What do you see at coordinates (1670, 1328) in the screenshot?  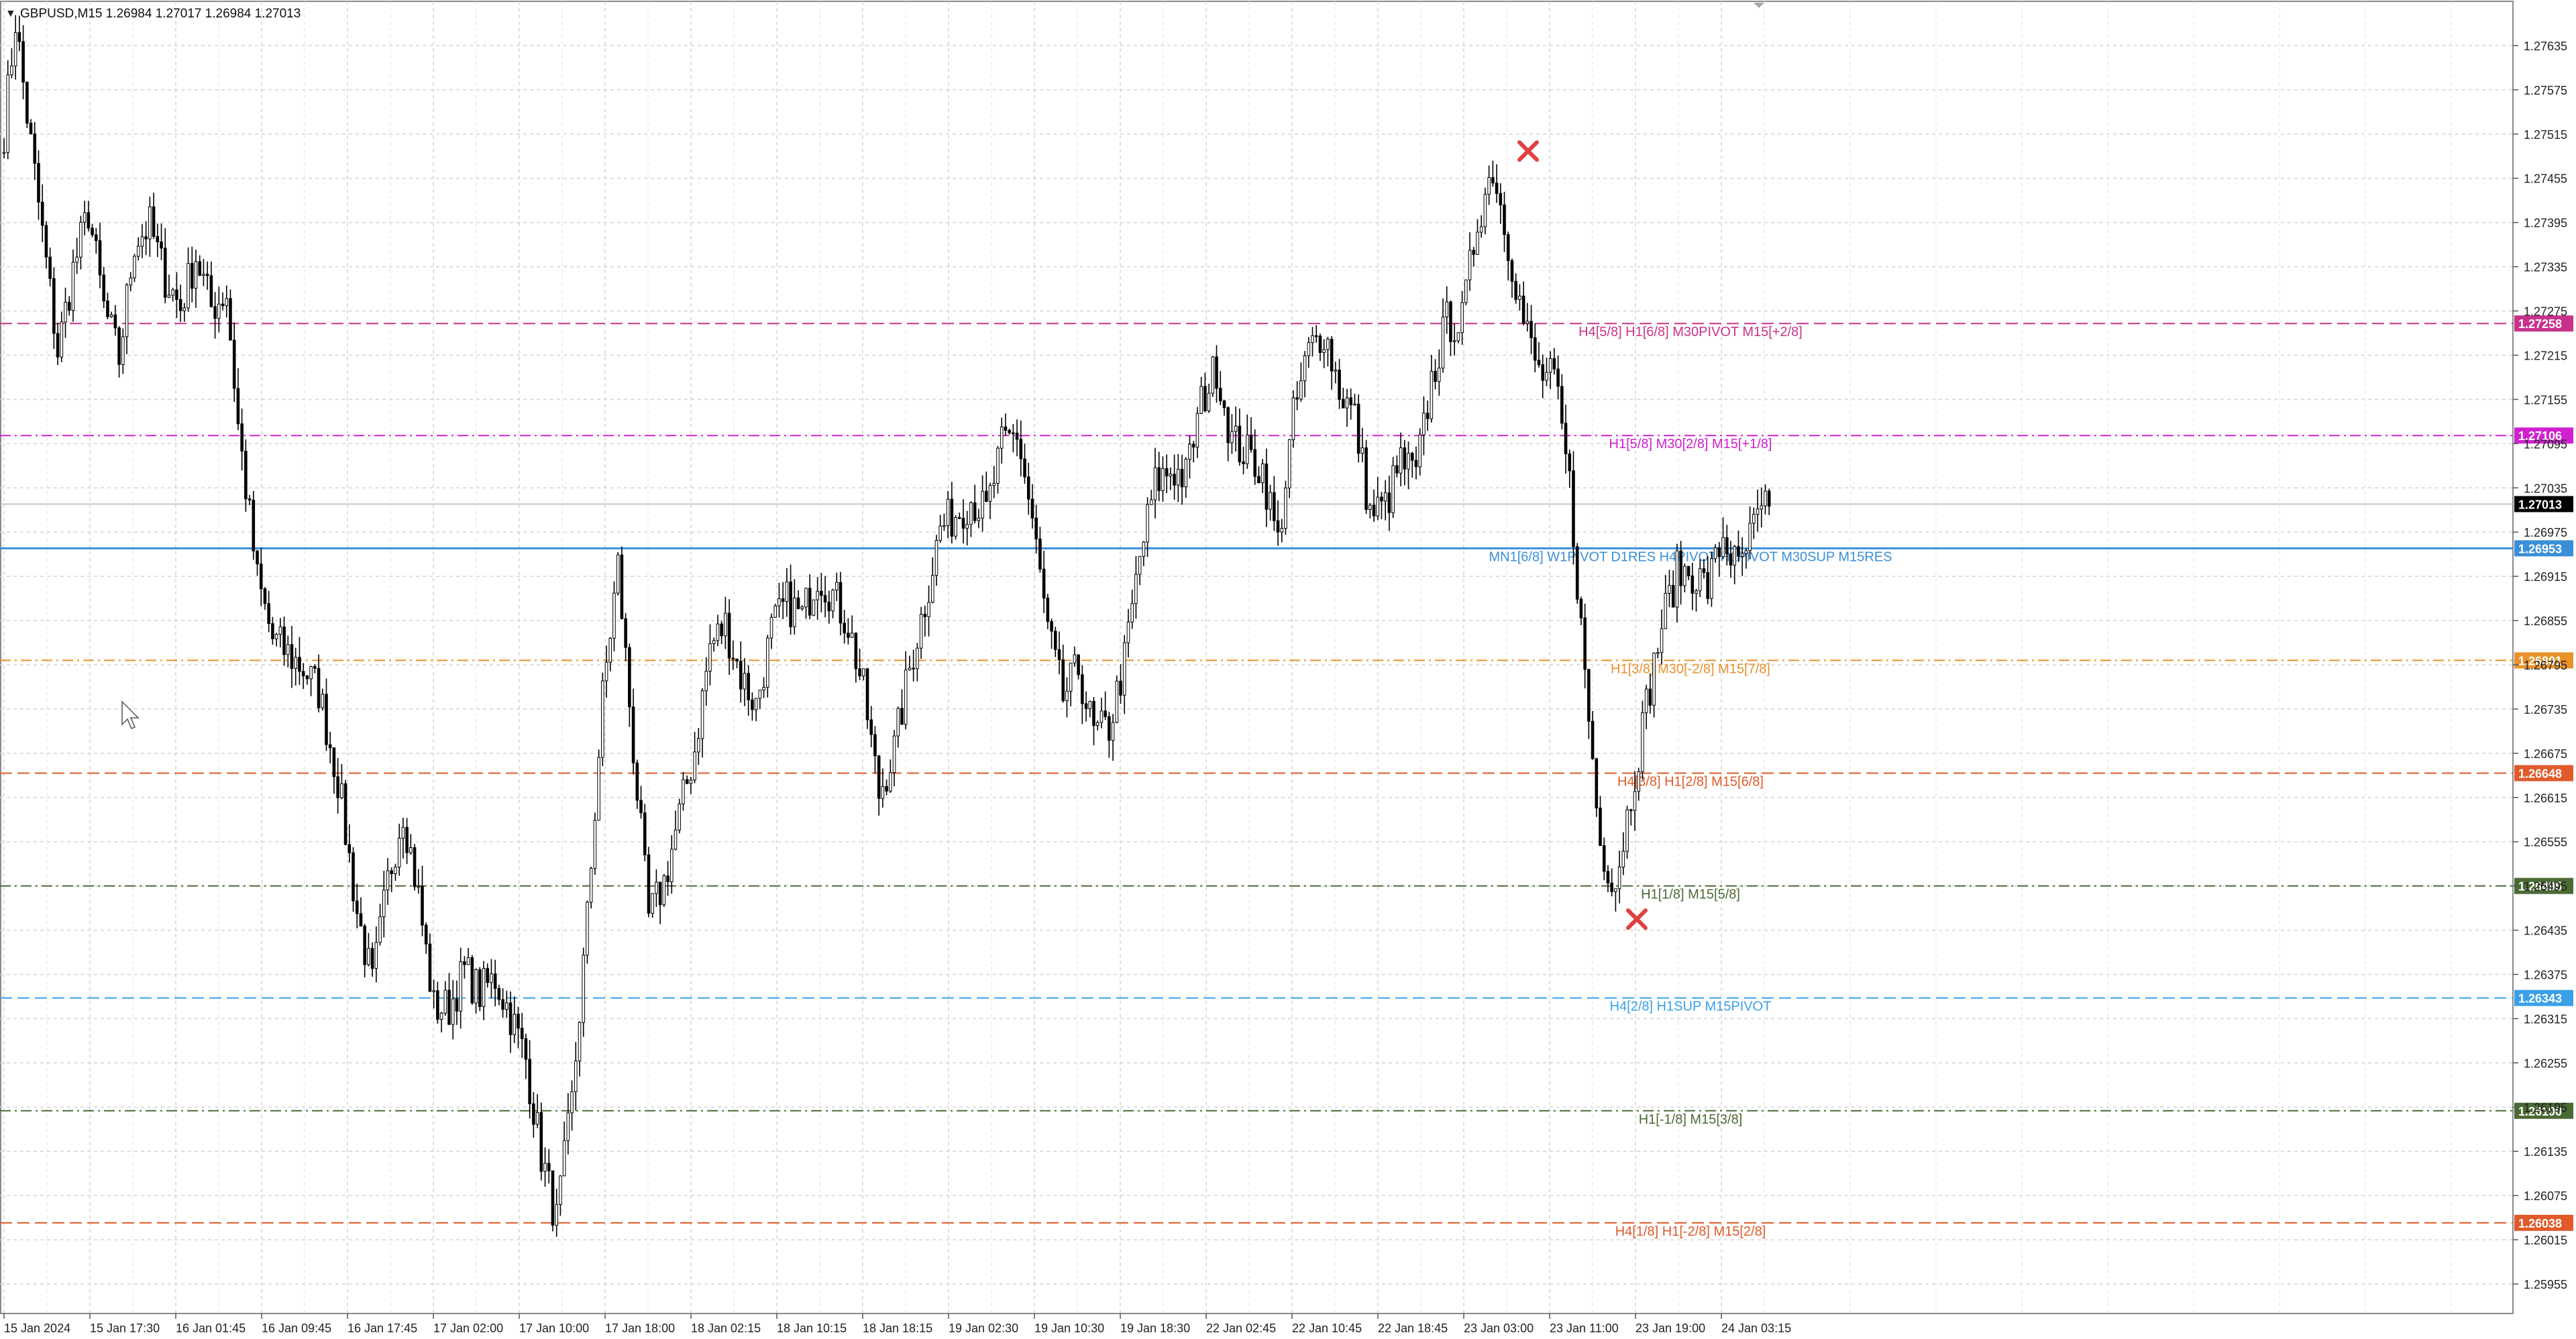 I see `x-tick-label: 23 Jan 19:00` at bounding box center [1670, 1328].